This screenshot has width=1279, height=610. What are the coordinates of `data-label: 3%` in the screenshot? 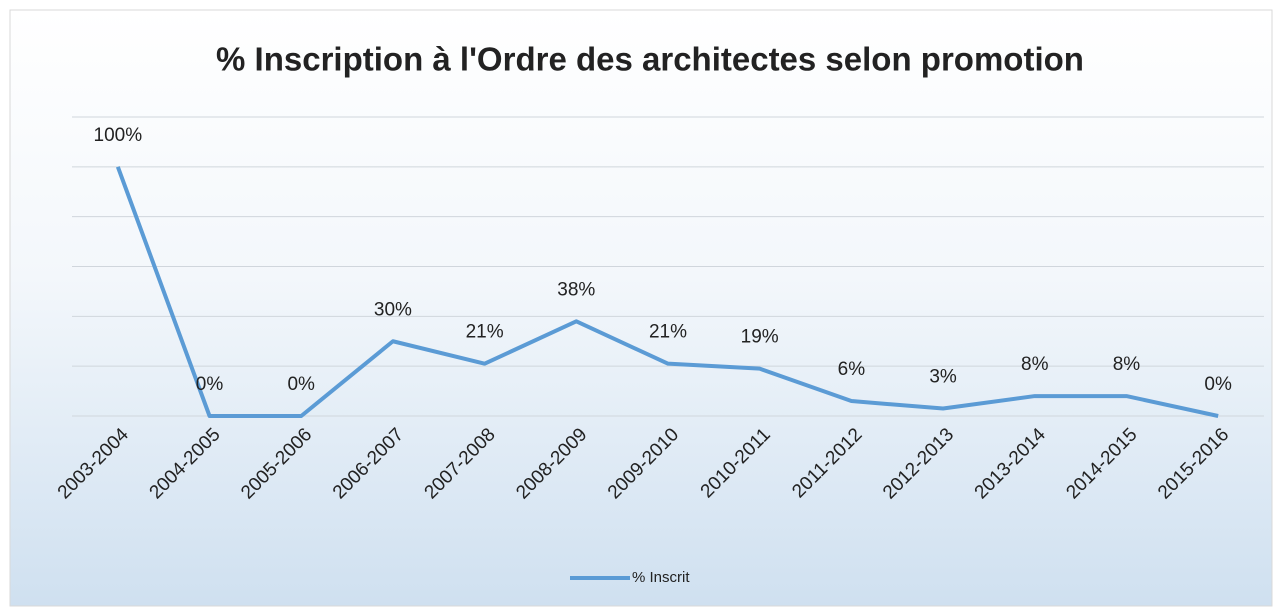 It's located at (943, 377).